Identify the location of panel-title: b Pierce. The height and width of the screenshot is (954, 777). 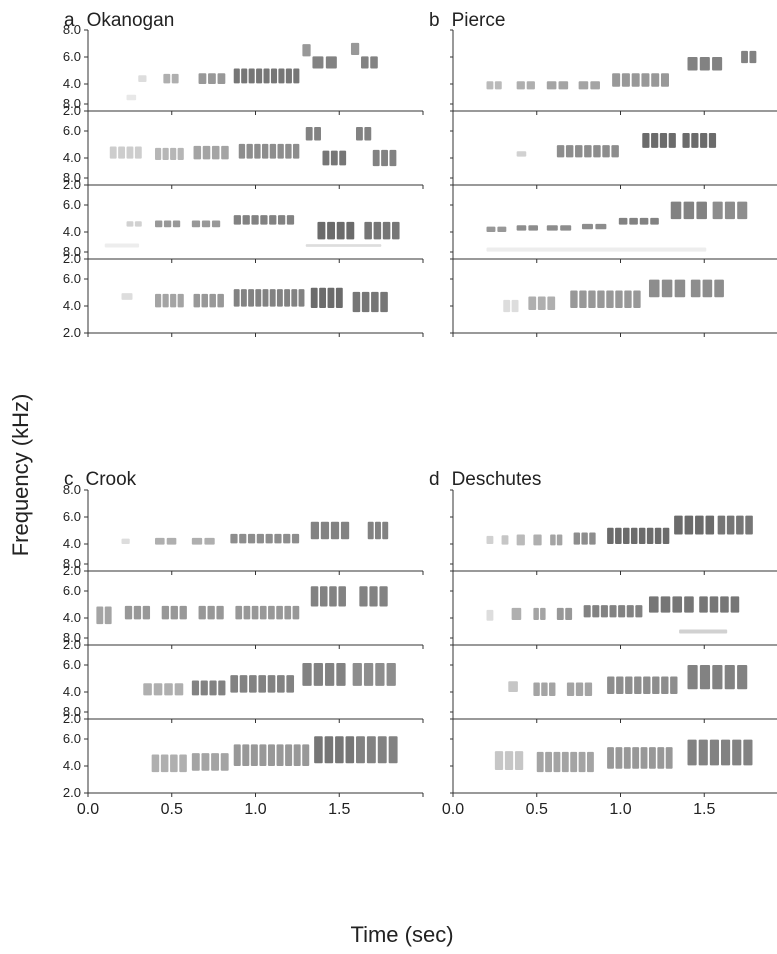
(467, 20).